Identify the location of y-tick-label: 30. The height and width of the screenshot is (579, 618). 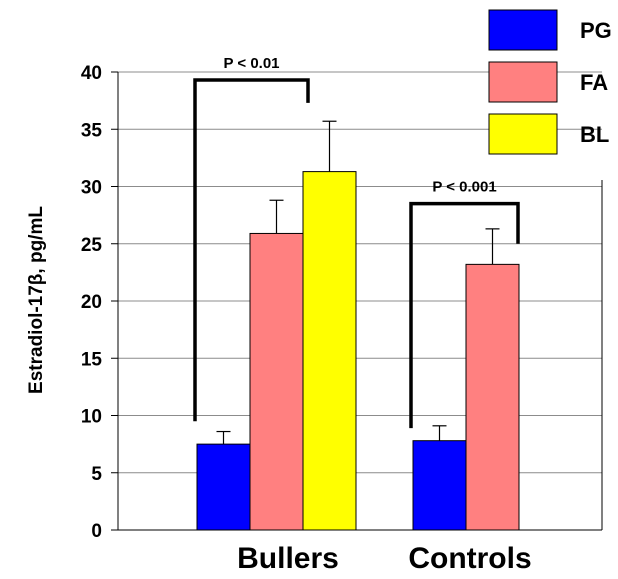
(91, 188).